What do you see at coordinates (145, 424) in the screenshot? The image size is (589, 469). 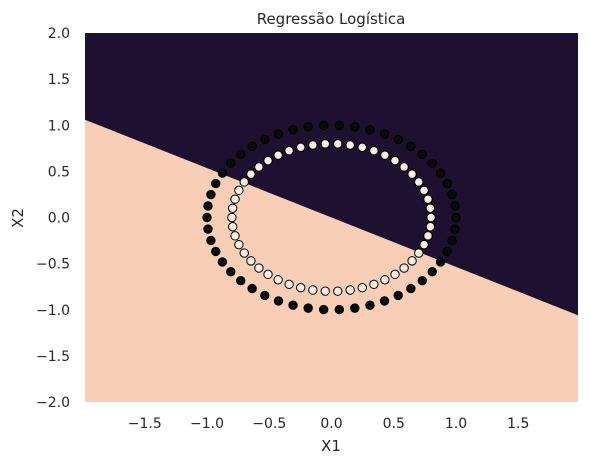 I see `x-tick-label: −1.5` at bounding box center [145, 424].